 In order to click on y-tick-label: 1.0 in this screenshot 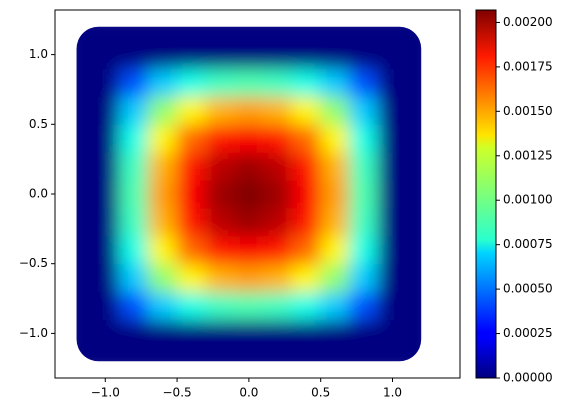, I will do `click(38, 54)`.